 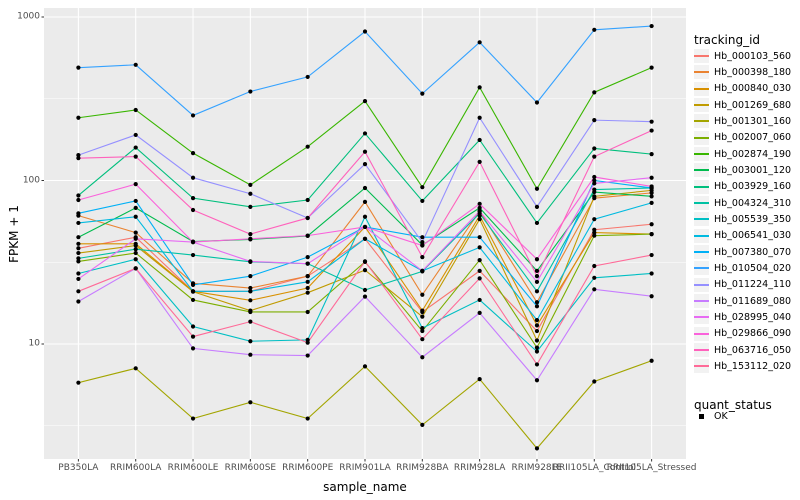 I want to click on x-tick-label: RRIM600SE, so click(x=251, y=468).